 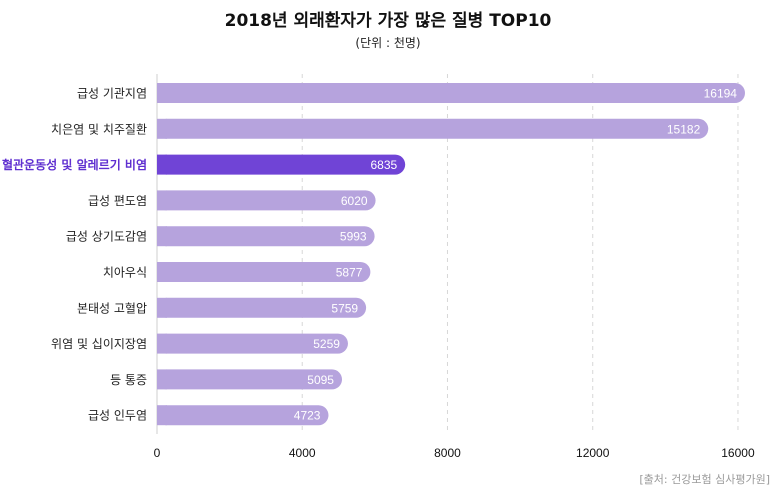 What do you see at coordinates (388, 43) in the screenshot?
I see `chart-subtitle: (단위 : 천명)` at bounding box center [388, 43].